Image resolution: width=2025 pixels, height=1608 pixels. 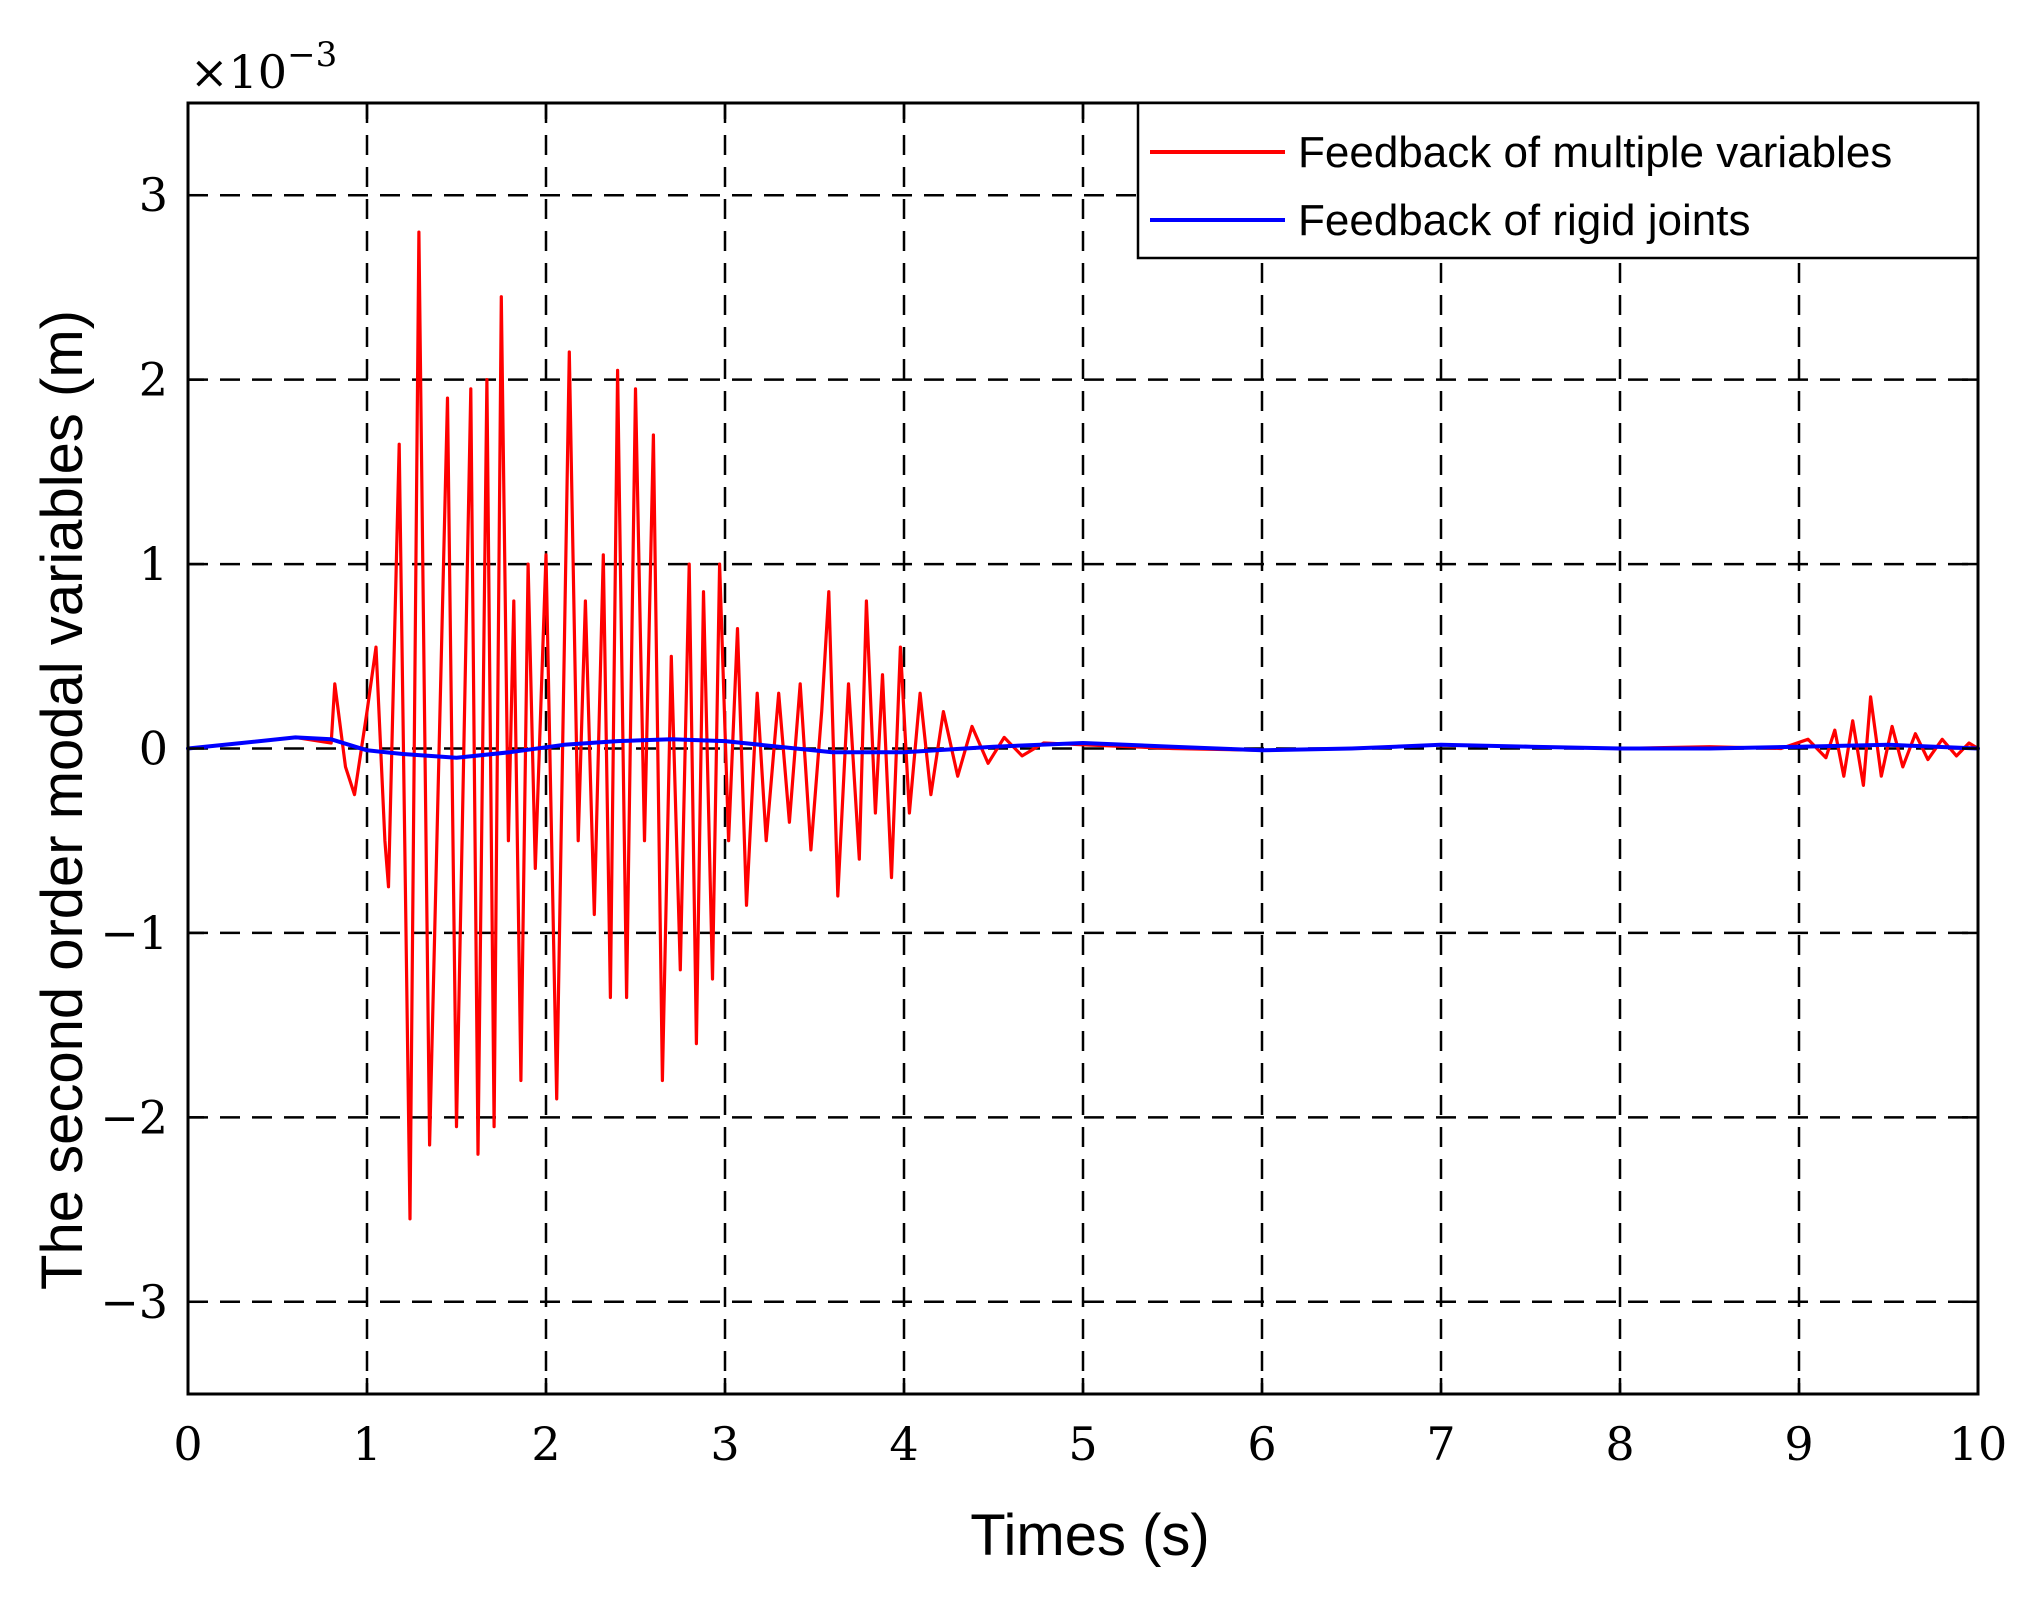 What do you see at coordinates (62, 800) in the screenshot?
I see `y-axis-label: The second order modal variables (m)` at bounding box center [62, 800].